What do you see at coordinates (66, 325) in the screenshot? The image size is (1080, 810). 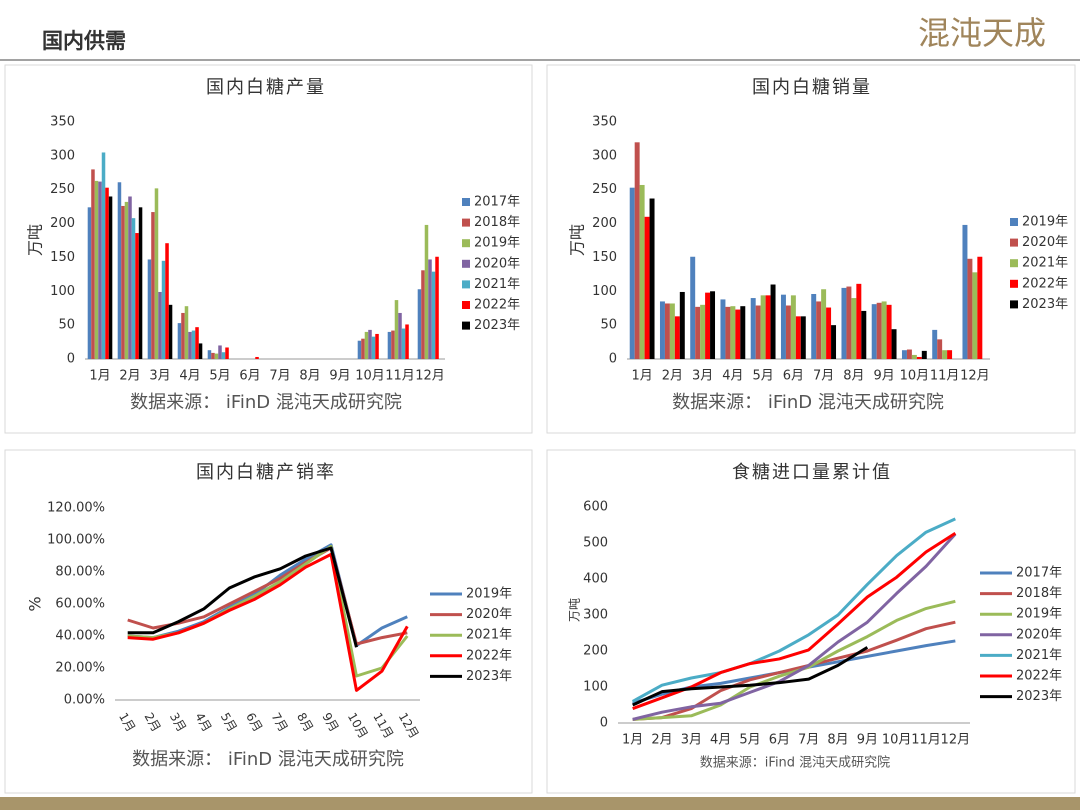 I see `y-tick-label: 50` at bounding box center [66, 325].